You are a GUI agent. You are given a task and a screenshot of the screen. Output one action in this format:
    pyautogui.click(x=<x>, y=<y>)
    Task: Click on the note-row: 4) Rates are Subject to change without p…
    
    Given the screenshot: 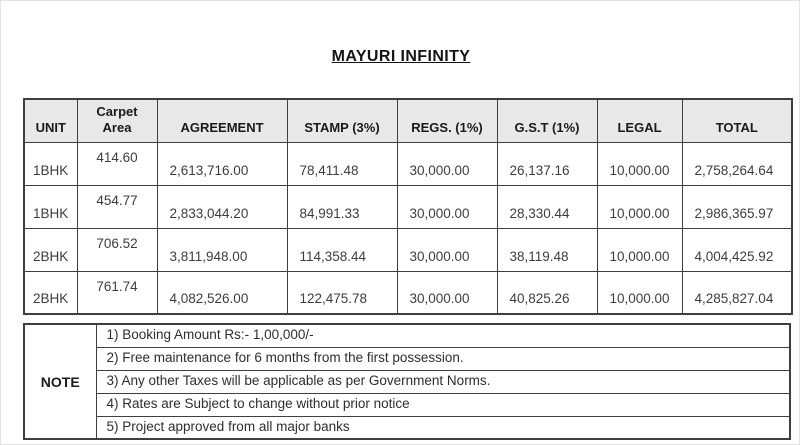 What is the action you would take?
    pyautogui.click(x=407, y=404)
    